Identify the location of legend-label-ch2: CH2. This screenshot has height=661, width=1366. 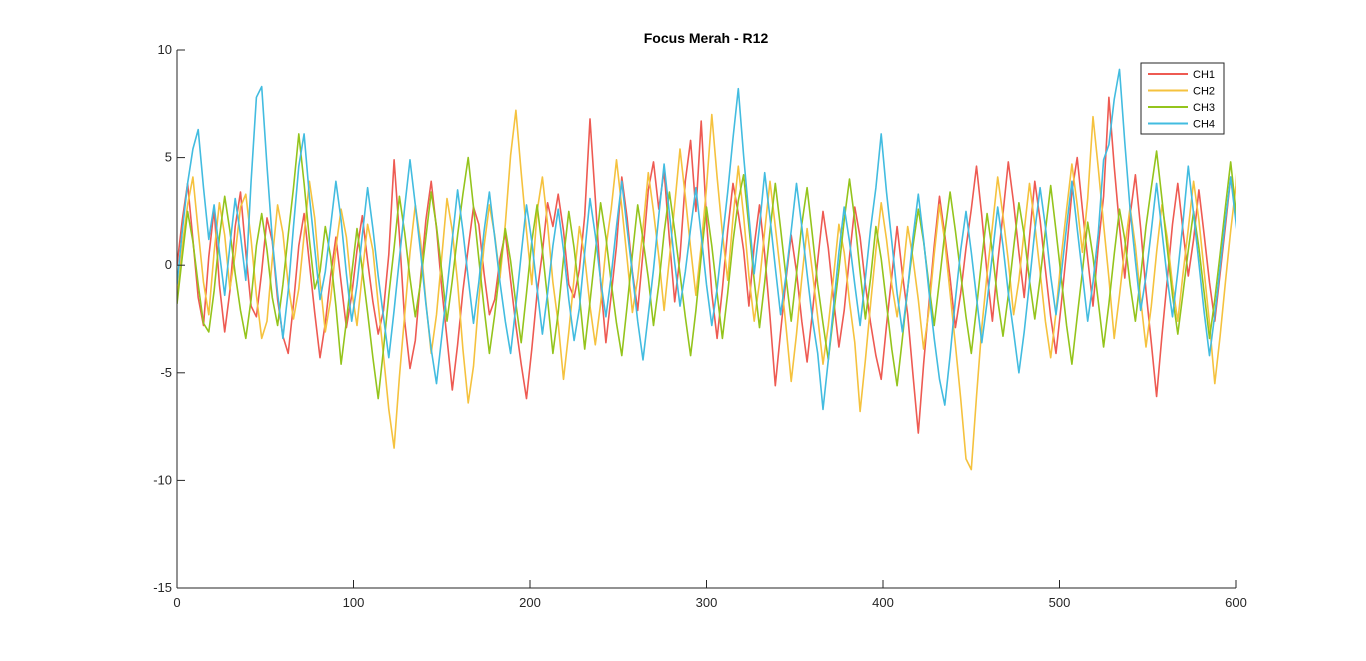
(1204, 92).